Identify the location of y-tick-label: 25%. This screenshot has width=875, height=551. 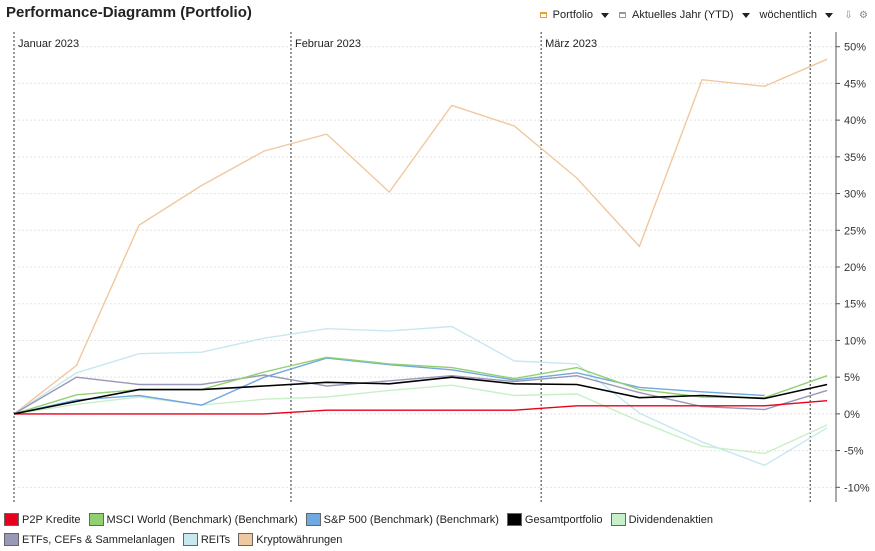
(855, 231).